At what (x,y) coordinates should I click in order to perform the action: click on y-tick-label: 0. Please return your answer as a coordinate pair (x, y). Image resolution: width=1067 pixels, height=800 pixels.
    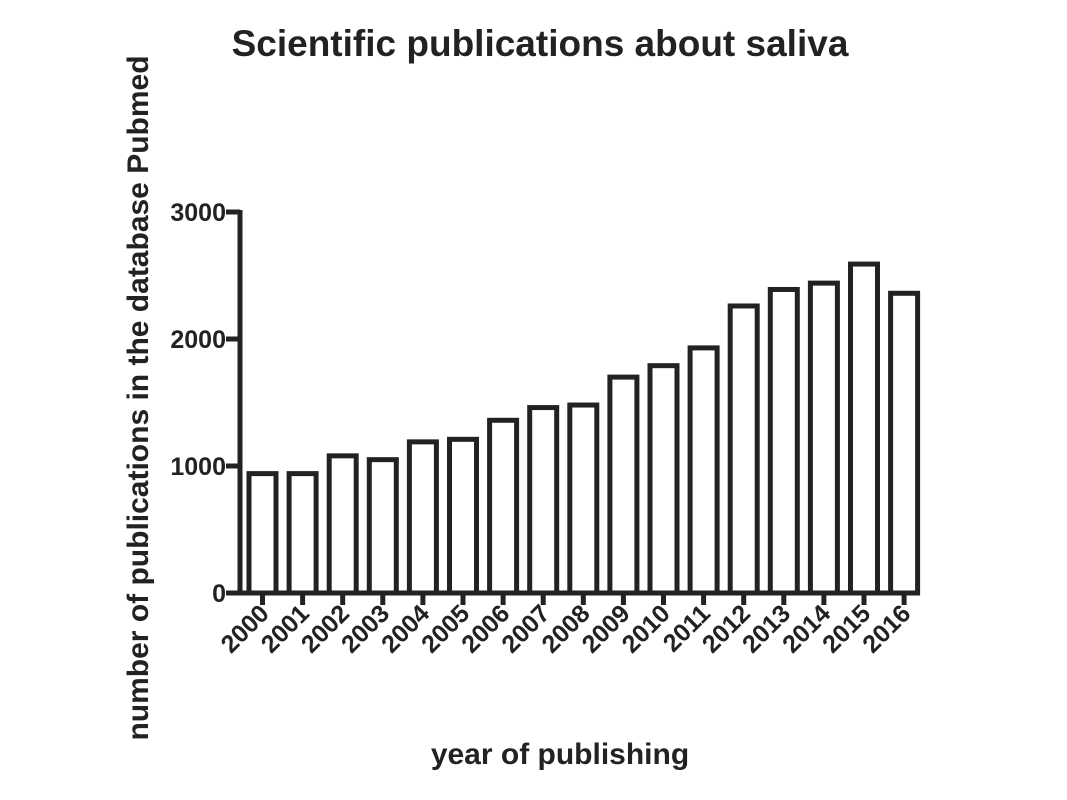
    Looking at the image, I should click on (219, 594).